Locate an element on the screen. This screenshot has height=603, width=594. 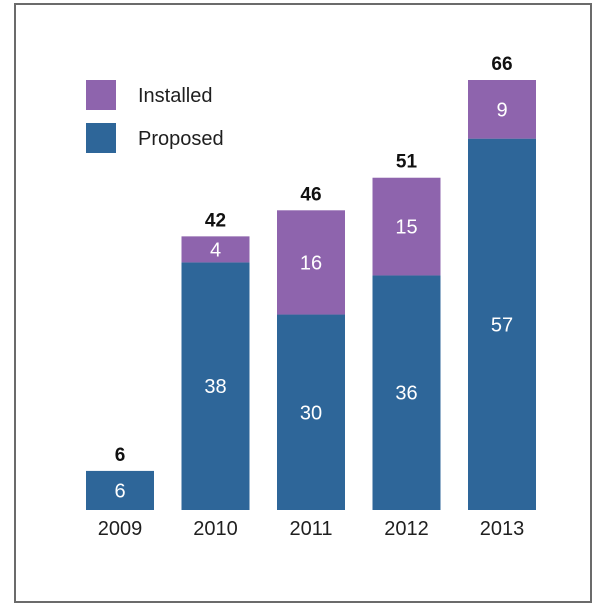
total-label-2012: 51 is located at coordinates (407, 162).